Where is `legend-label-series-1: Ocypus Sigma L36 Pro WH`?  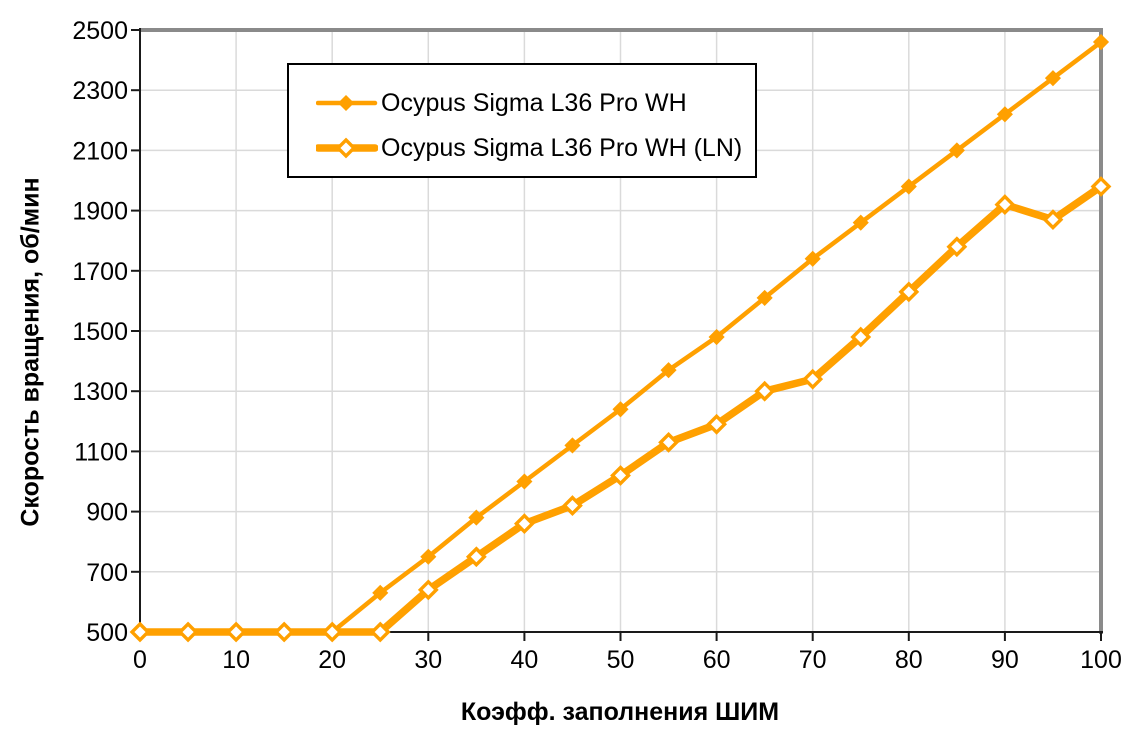 legend-label-series-1: Ocypus Sigma L36 Pro WH is located at coordinates (534, 102).